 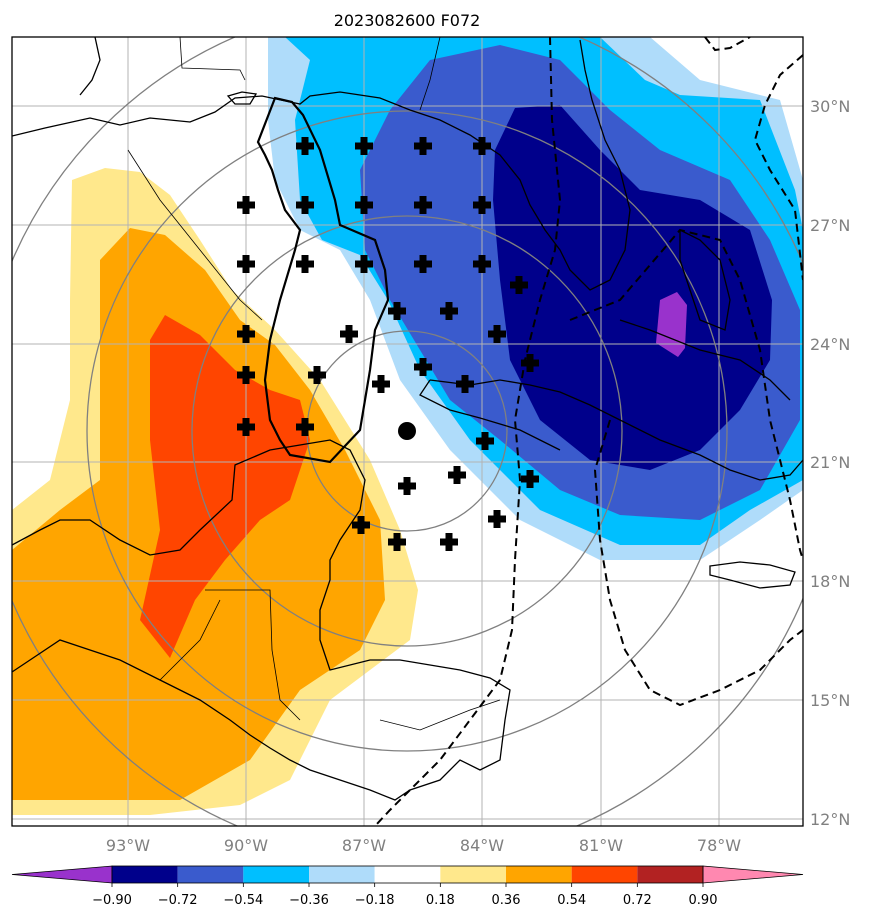 I want to click on colorbar-extend-high, so click(x=753, y=874).